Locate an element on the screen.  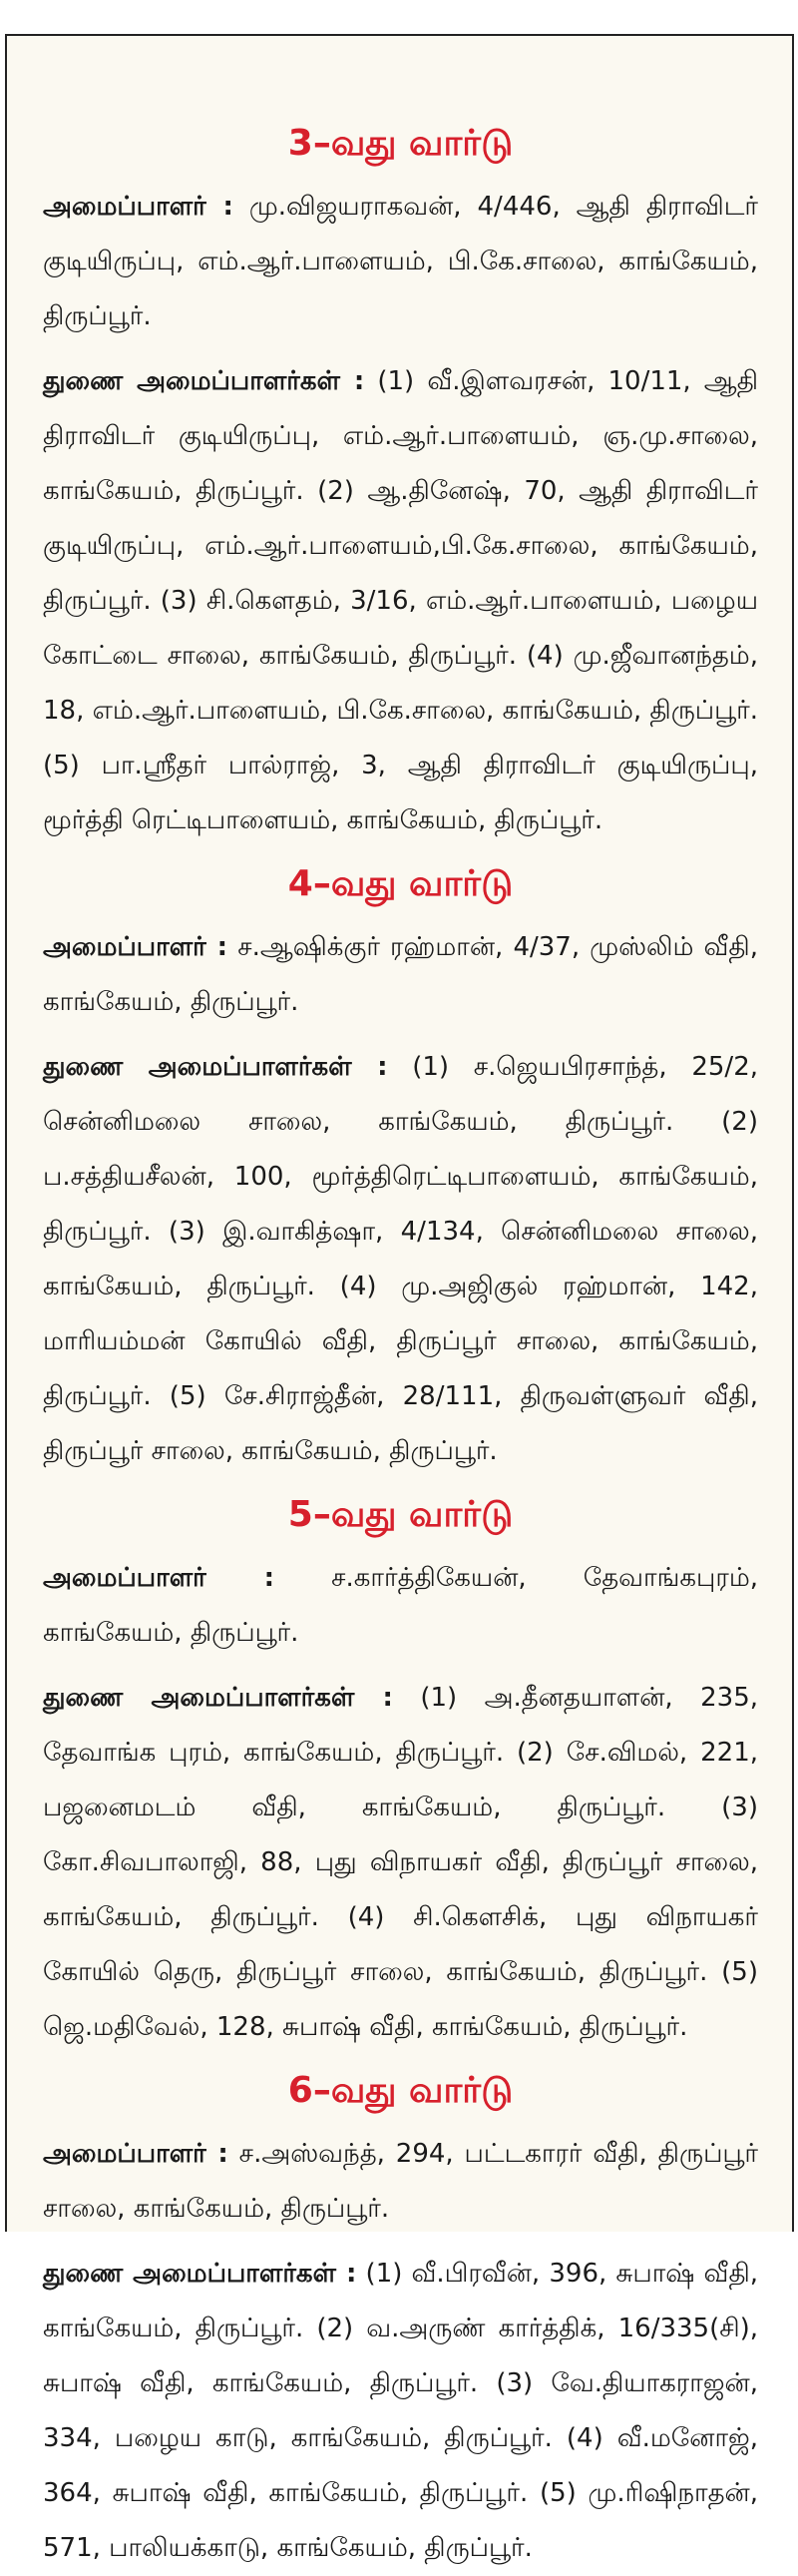
ward-heading: 3–வது வார்டு is located at coordinates (400, 143).